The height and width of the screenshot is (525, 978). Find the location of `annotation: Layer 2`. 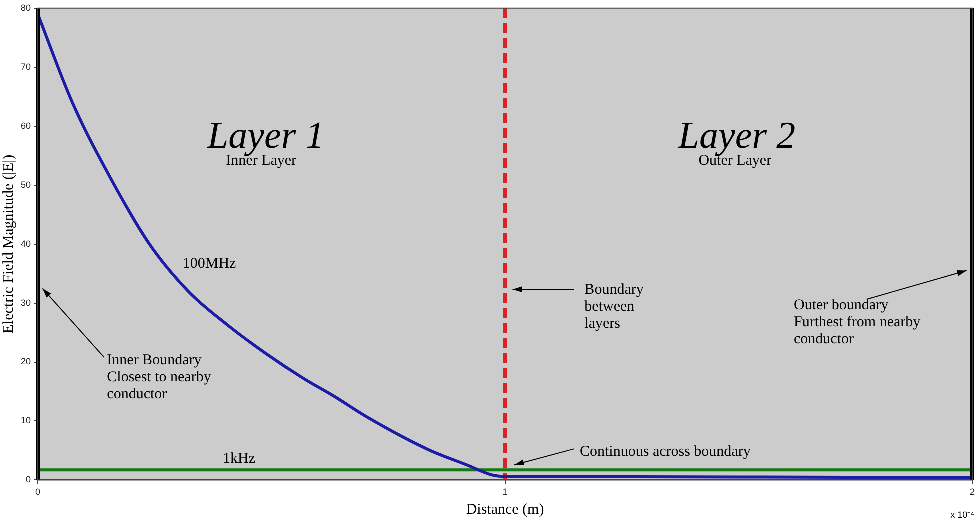

annotation: Layer 2 is located at coordinates (736, 136).